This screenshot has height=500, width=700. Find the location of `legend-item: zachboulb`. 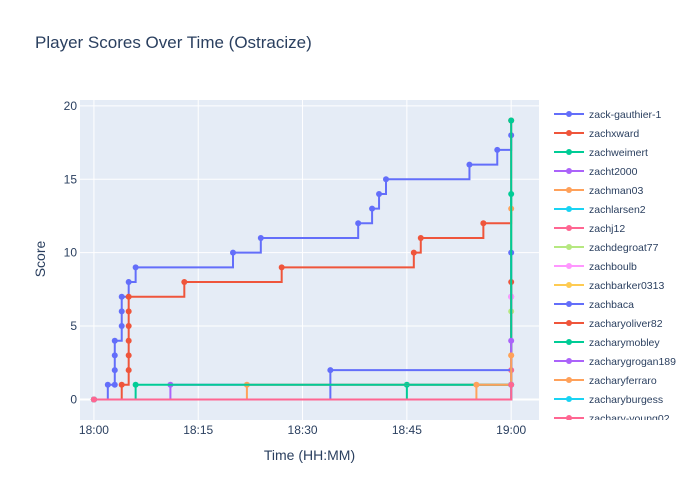

legend-item: zachboulb is located at coordinates (595, 267).